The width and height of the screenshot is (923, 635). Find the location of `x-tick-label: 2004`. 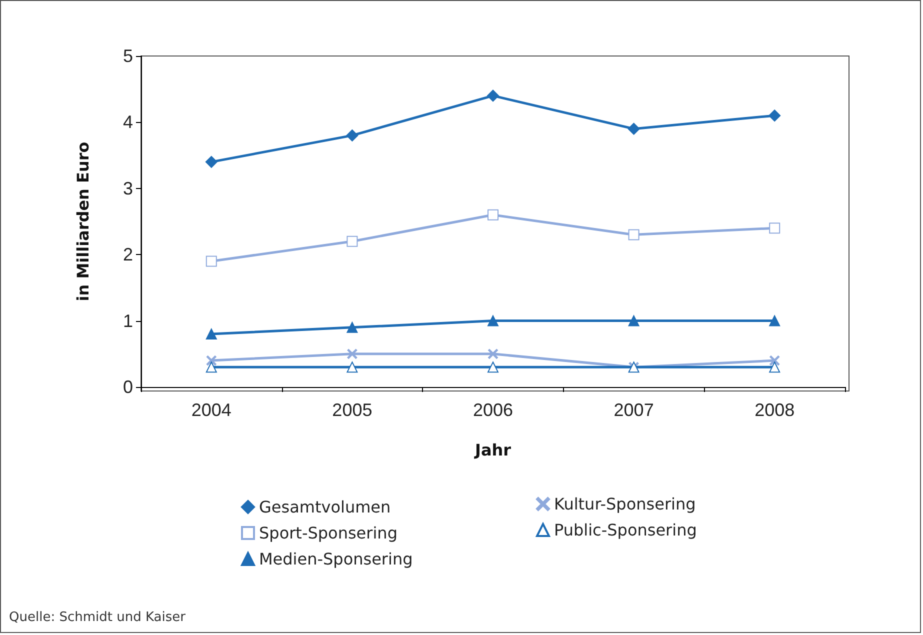

x-tick-label: 2004 is located at coordinates (211, 410).